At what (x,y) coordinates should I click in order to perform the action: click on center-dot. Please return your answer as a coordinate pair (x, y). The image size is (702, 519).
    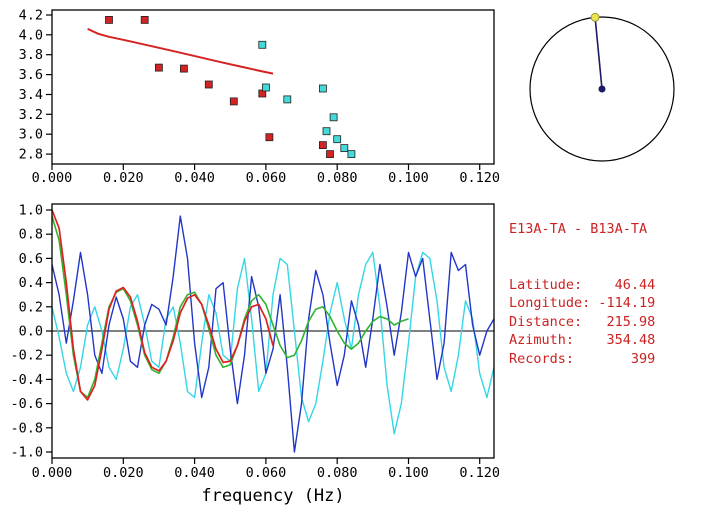
    Looking at the image, I should click on (602, 89).